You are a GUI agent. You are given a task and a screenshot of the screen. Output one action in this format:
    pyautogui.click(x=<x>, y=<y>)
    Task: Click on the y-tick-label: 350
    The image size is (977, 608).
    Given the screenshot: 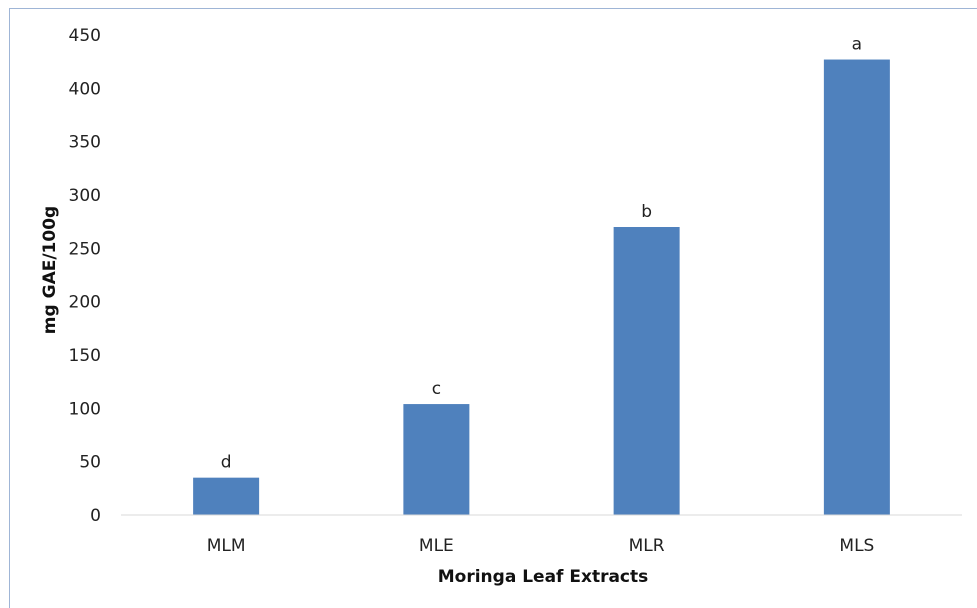 What is the action you would take?
    pyautogui.click(x=85, y=143)
    